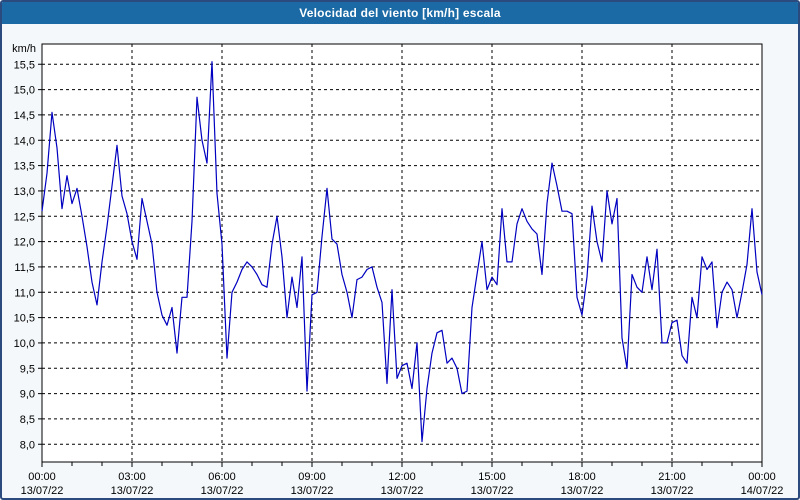  What do you see at coordinates (27, 445) in the screenshot?
I see `y-axis-tick-label: 8,0` at bounding box center [27, 445].